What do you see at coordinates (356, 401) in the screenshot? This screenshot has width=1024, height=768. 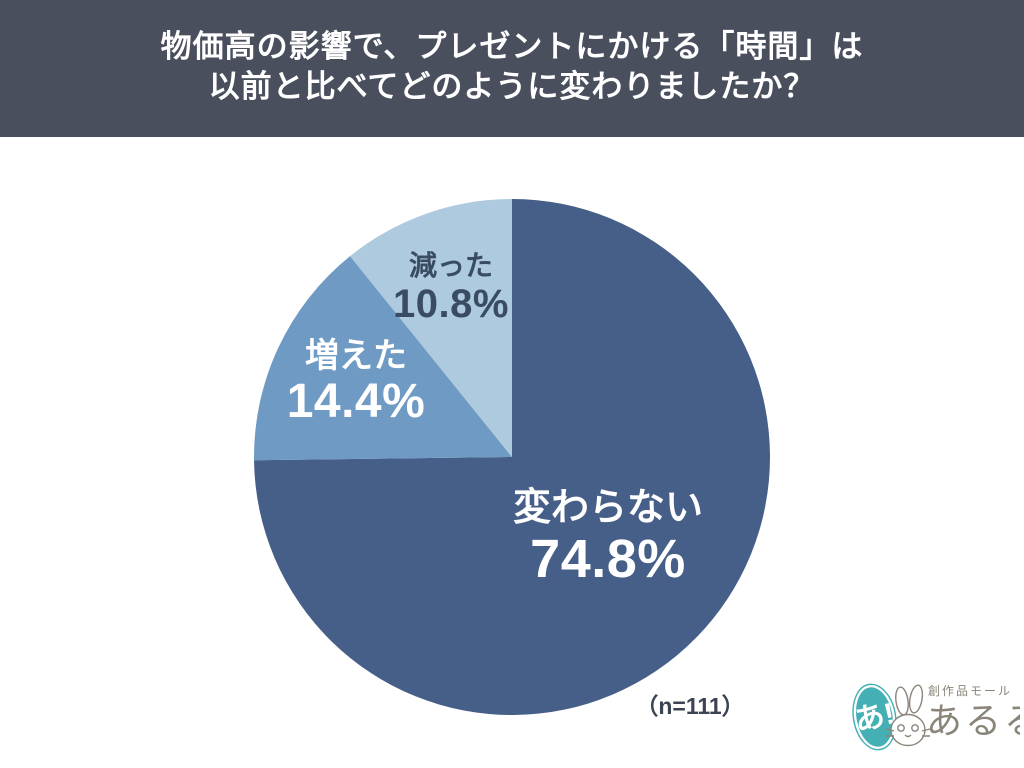 I see `segment-value: 14.4%` at bounding box center [356, 401].